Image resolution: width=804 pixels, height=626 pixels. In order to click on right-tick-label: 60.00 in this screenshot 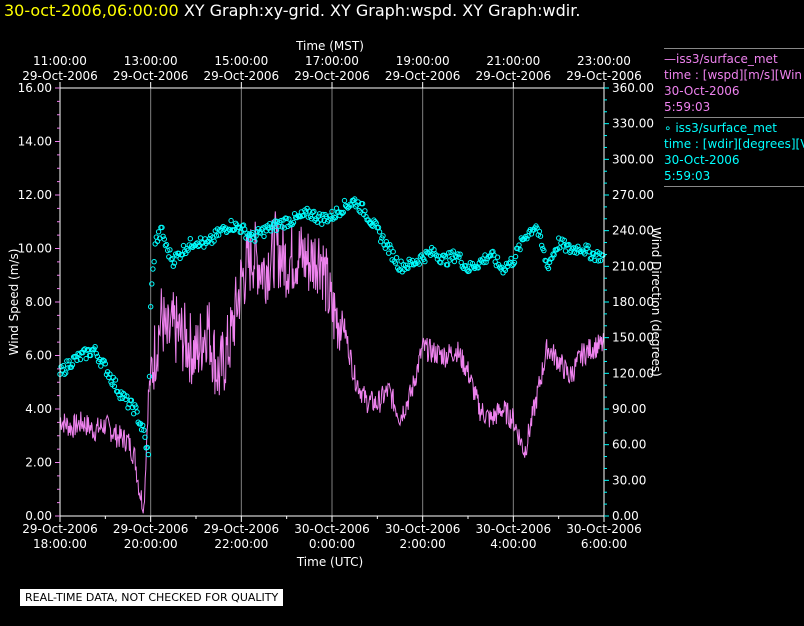, I will do `click(629, 445)`.